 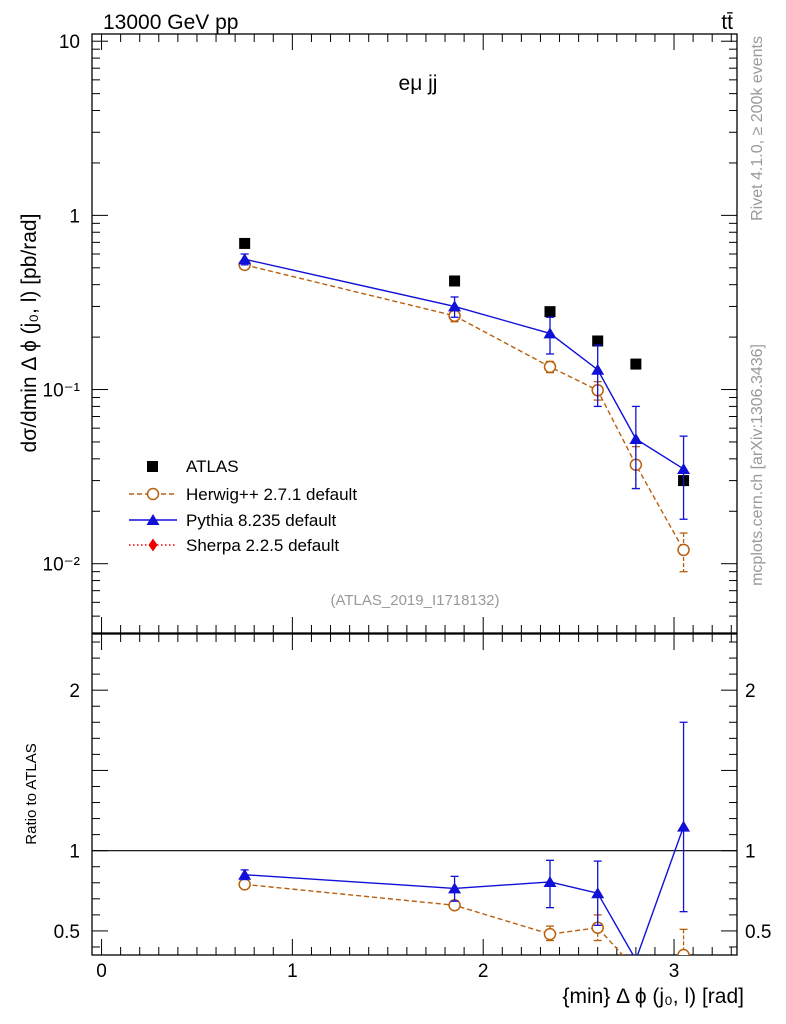 I want to click on ratio-y-tick-label: 2, so click(x=74, y=691).